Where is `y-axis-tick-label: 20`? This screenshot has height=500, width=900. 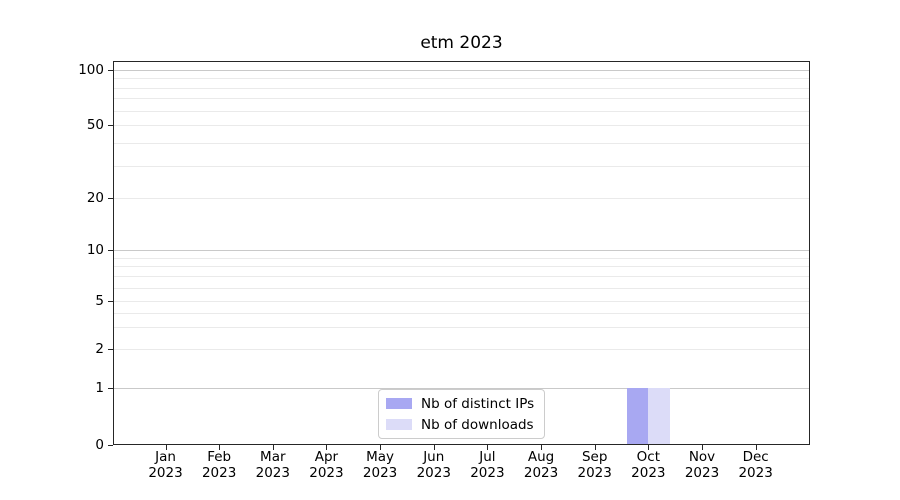 y-axis-tick-label: 20 is located at coordinates (95, 198).